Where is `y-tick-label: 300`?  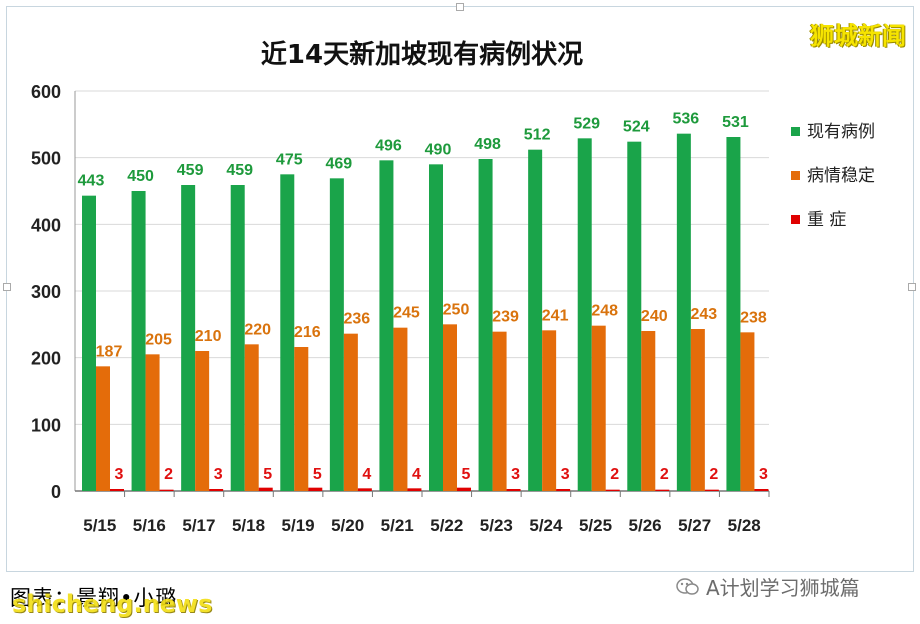
y-tick-label: 300 is located at coordinates (46, 292).